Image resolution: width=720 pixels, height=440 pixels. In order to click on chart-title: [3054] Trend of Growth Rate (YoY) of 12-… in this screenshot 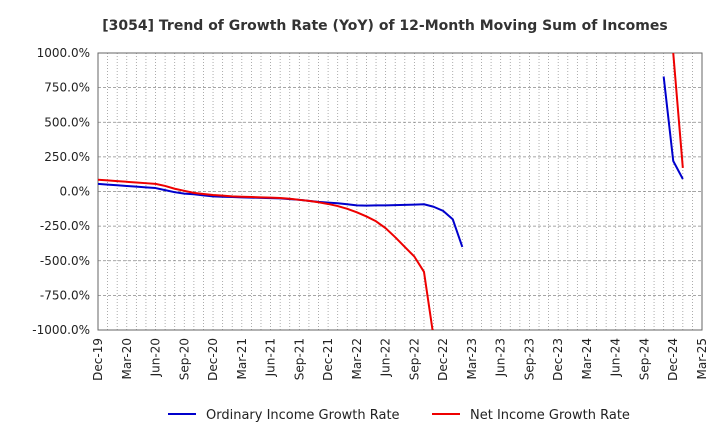, I will do `click(384, 26)`.